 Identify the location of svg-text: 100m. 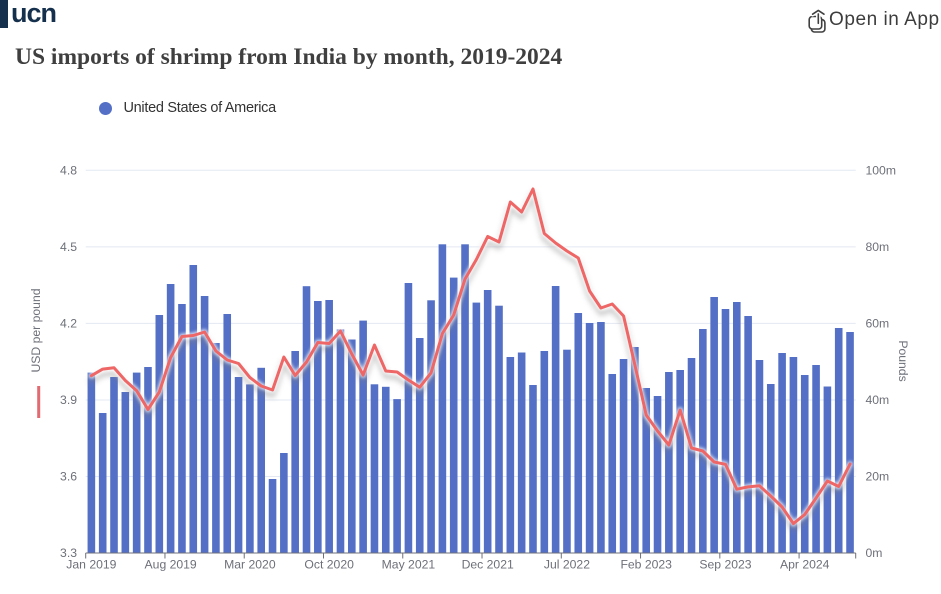
(881, 171).